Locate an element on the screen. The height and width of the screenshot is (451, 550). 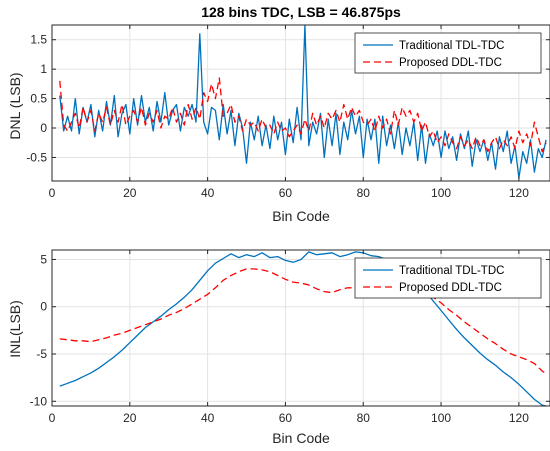
inl-xtick-label: 0 is located at coordinates (52, 418).